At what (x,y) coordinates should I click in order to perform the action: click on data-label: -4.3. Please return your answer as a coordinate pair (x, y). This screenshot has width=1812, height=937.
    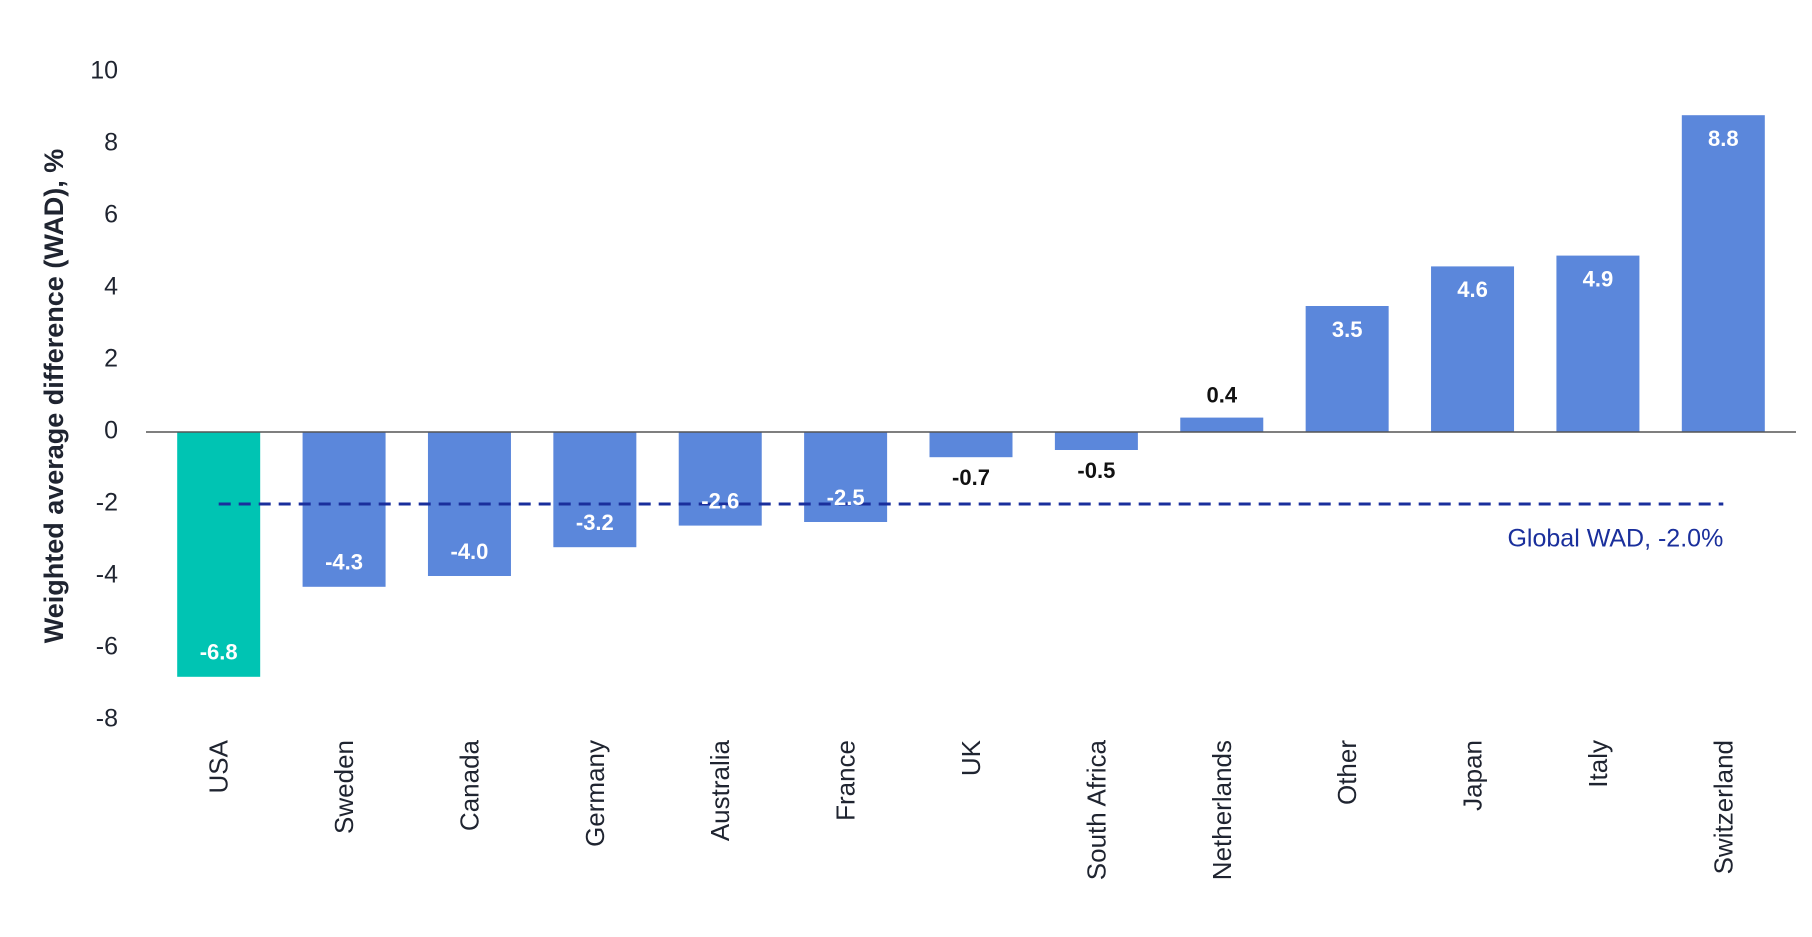
    Looking at the image, I should click on (344, 562).